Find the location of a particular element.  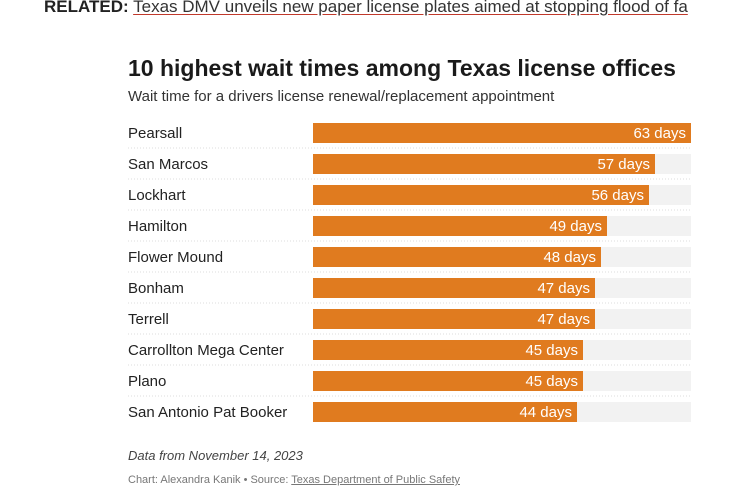

bar-row: Bonham 47 days is located at coordinates (409, 284).